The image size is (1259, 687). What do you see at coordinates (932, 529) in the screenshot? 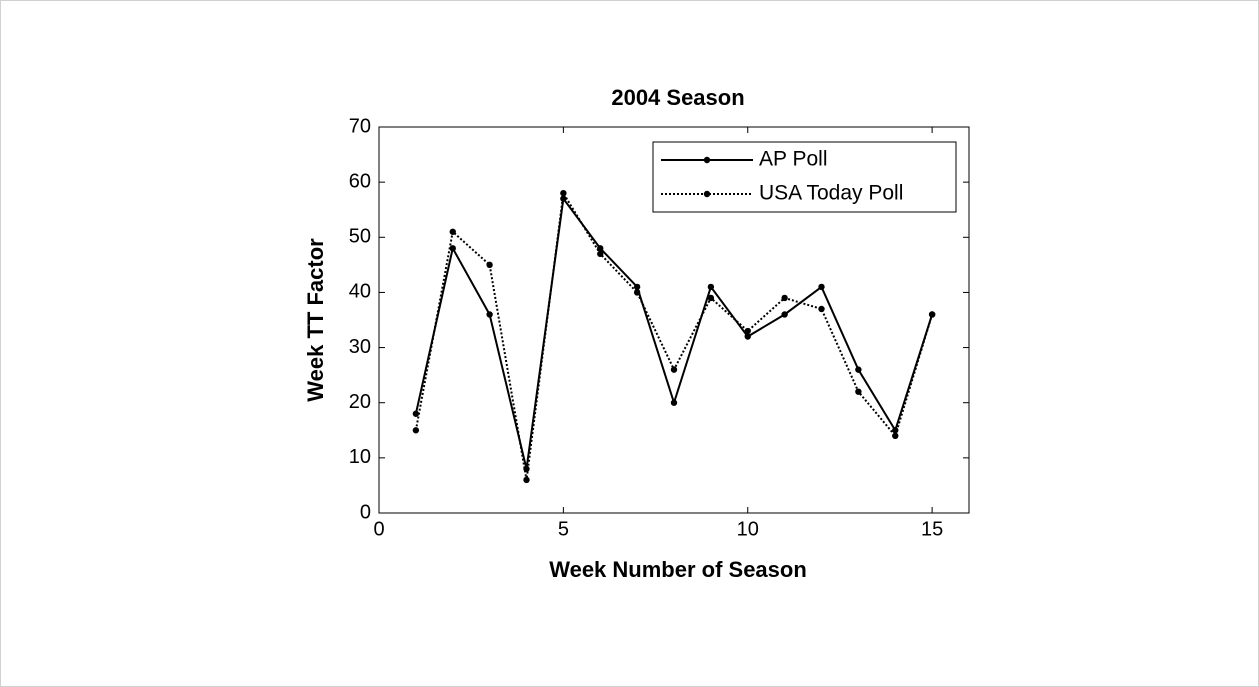
I see `x-tick-label: 15` at bounding box center [932, 529].